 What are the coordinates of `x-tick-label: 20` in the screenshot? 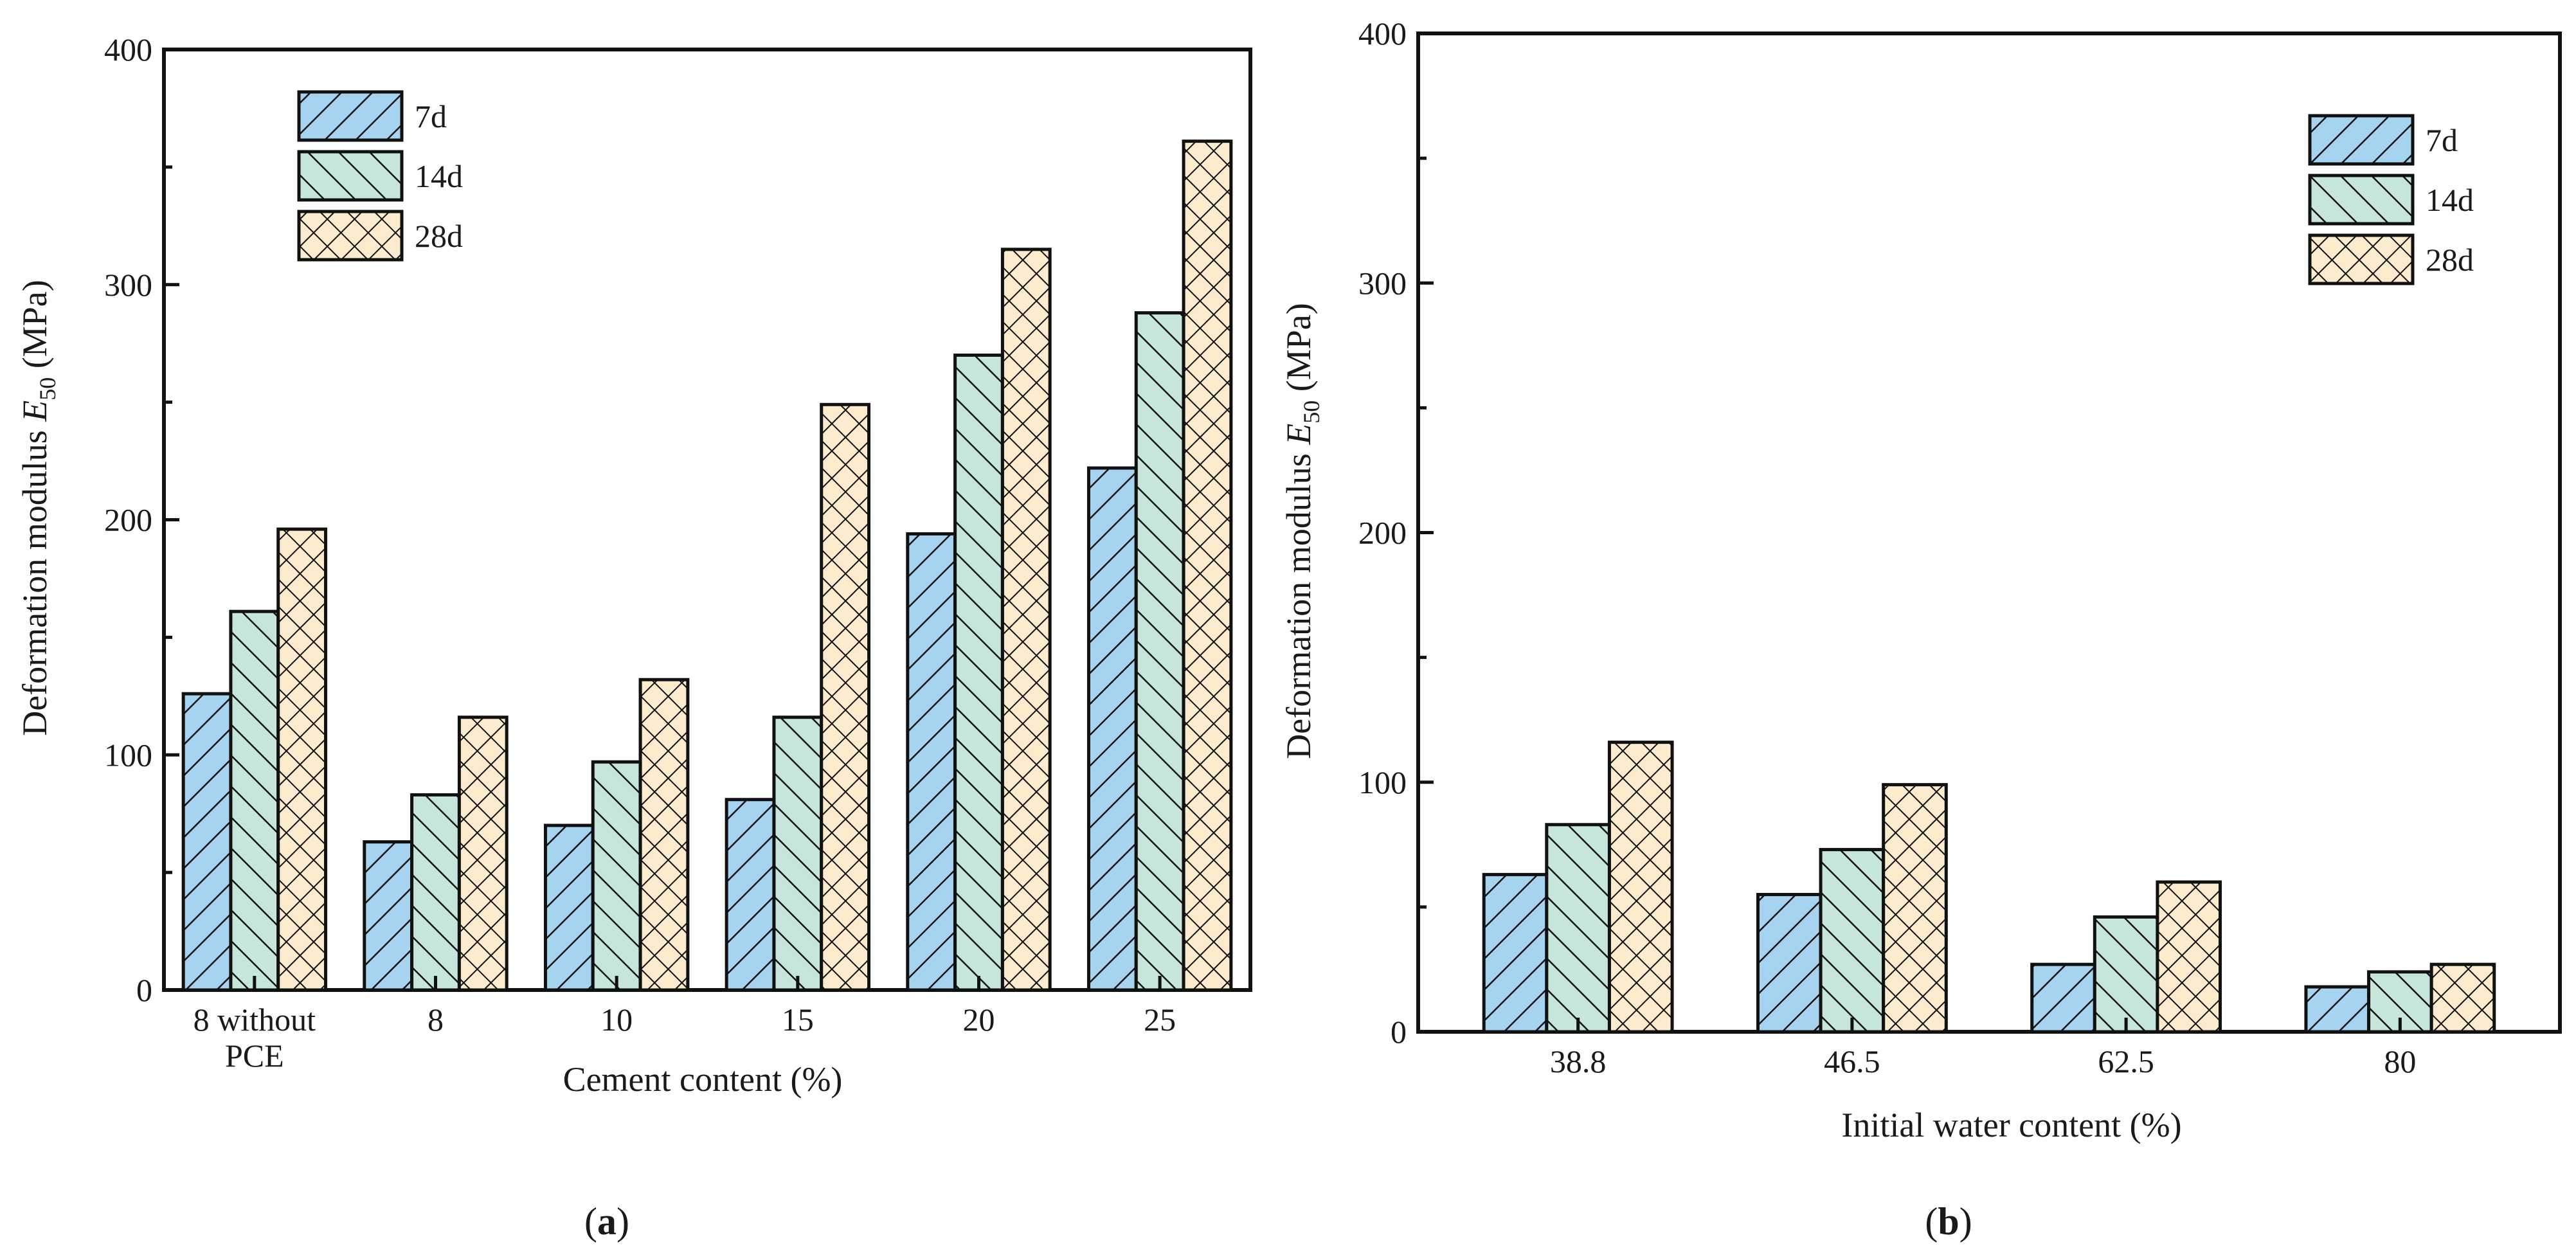 It's located at (979, 1020).